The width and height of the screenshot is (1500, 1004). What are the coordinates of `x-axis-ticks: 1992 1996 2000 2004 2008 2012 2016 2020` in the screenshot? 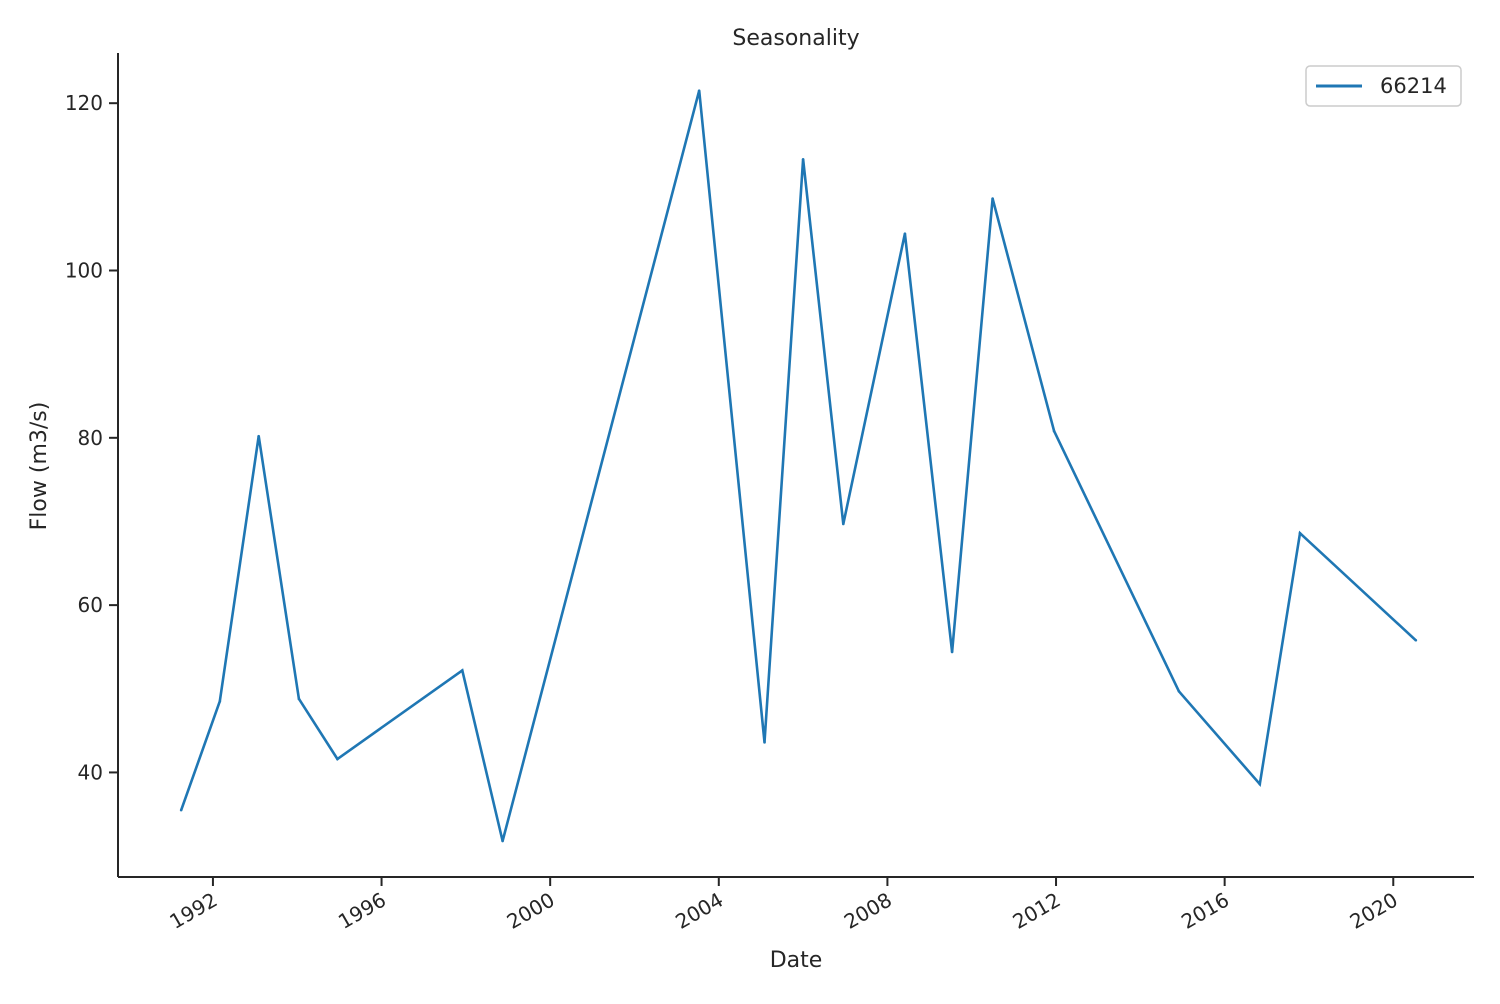 It's located at (783, 905).